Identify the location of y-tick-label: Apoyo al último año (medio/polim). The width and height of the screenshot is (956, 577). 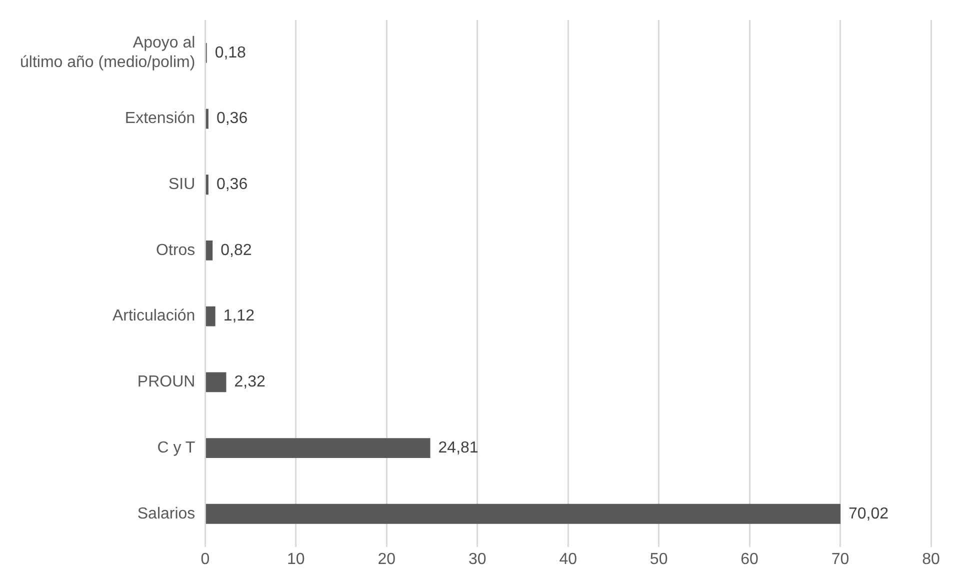
(108, 52).